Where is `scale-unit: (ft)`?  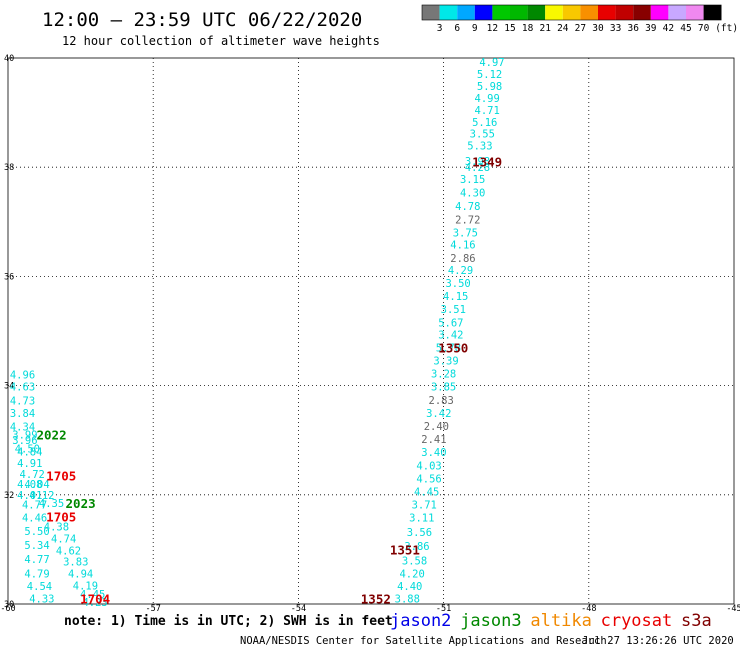
scale-unit: (ft) is located at coordinates (726, 28).